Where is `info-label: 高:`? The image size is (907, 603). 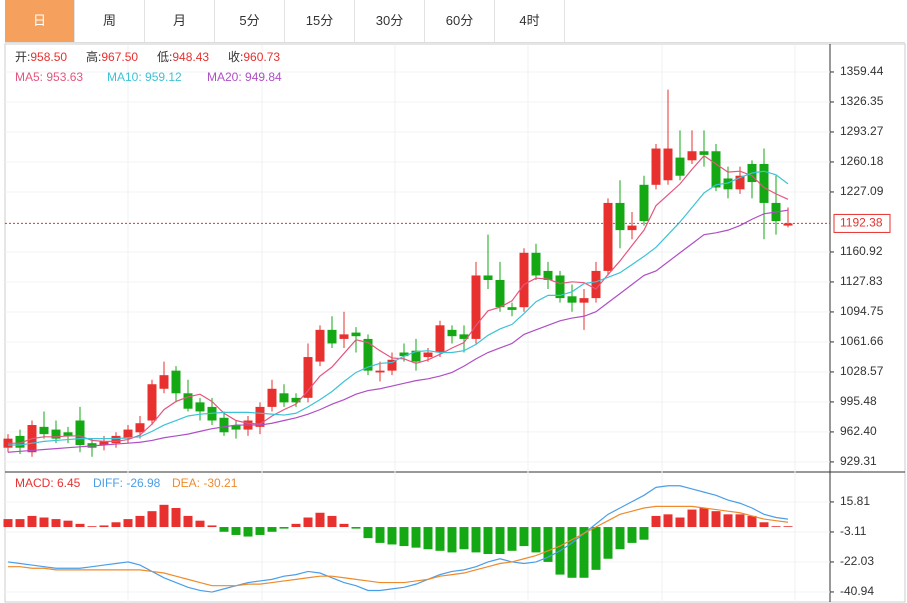
info-label: 高: is located at coordinates (93, 56).